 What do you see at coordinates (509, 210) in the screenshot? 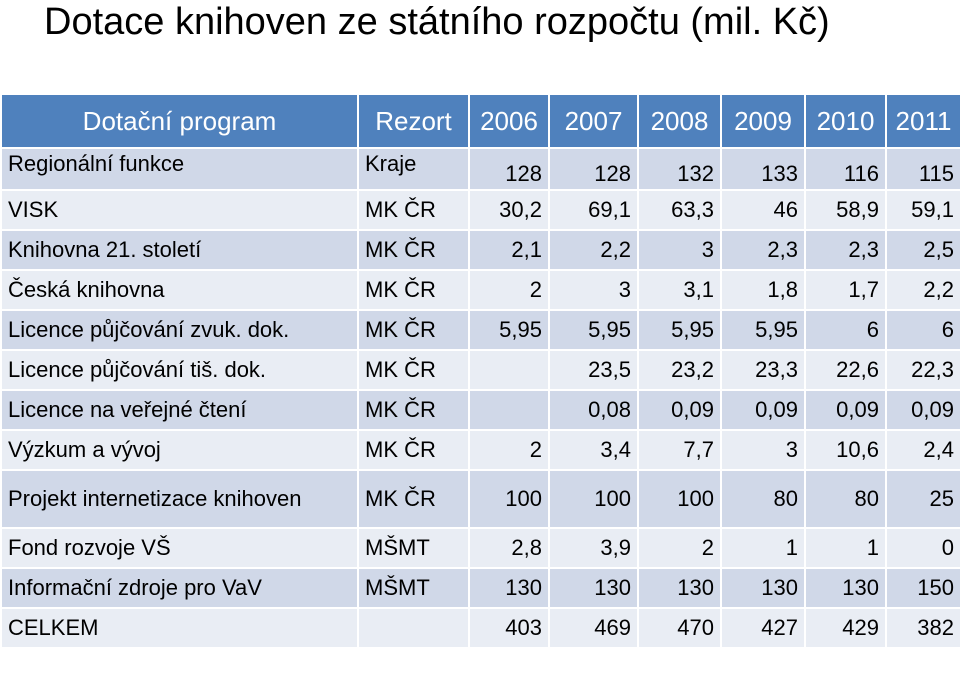
I see `value-cell: 30,2` at bounding box center [509, 210].